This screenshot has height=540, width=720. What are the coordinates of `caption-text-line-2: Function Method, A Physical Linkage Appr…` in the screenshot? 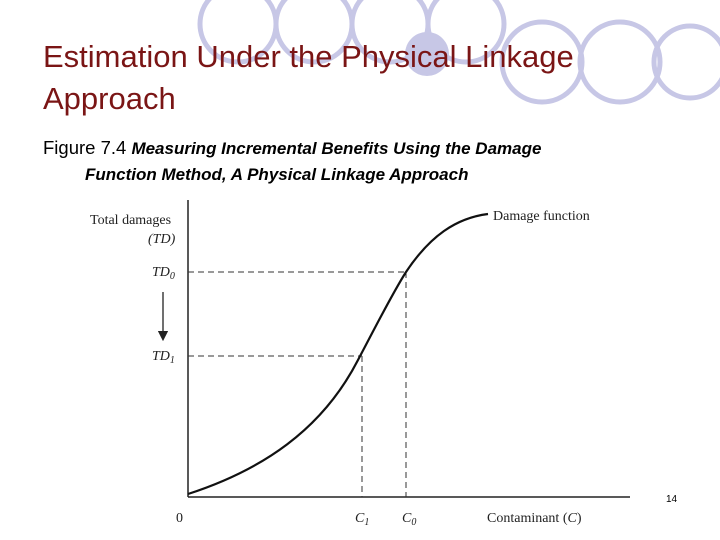 It's located at (277, 174).